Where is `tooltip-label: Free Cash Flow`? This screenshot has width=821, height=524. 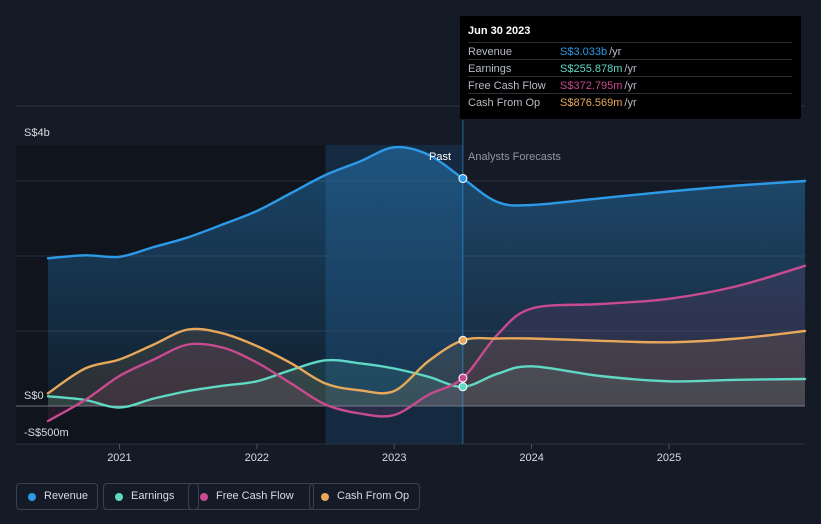 tooltip-label: Free Cash Flow is located at coordinates (507, 86).